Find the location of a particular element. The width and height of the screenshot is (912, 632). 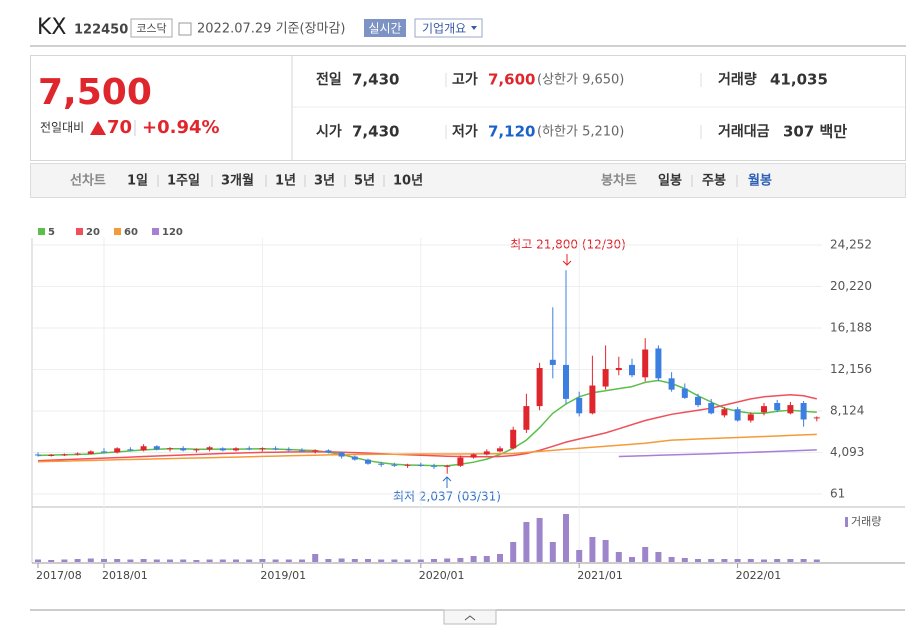

stock-name: KX is located at coordinates (52, 27).